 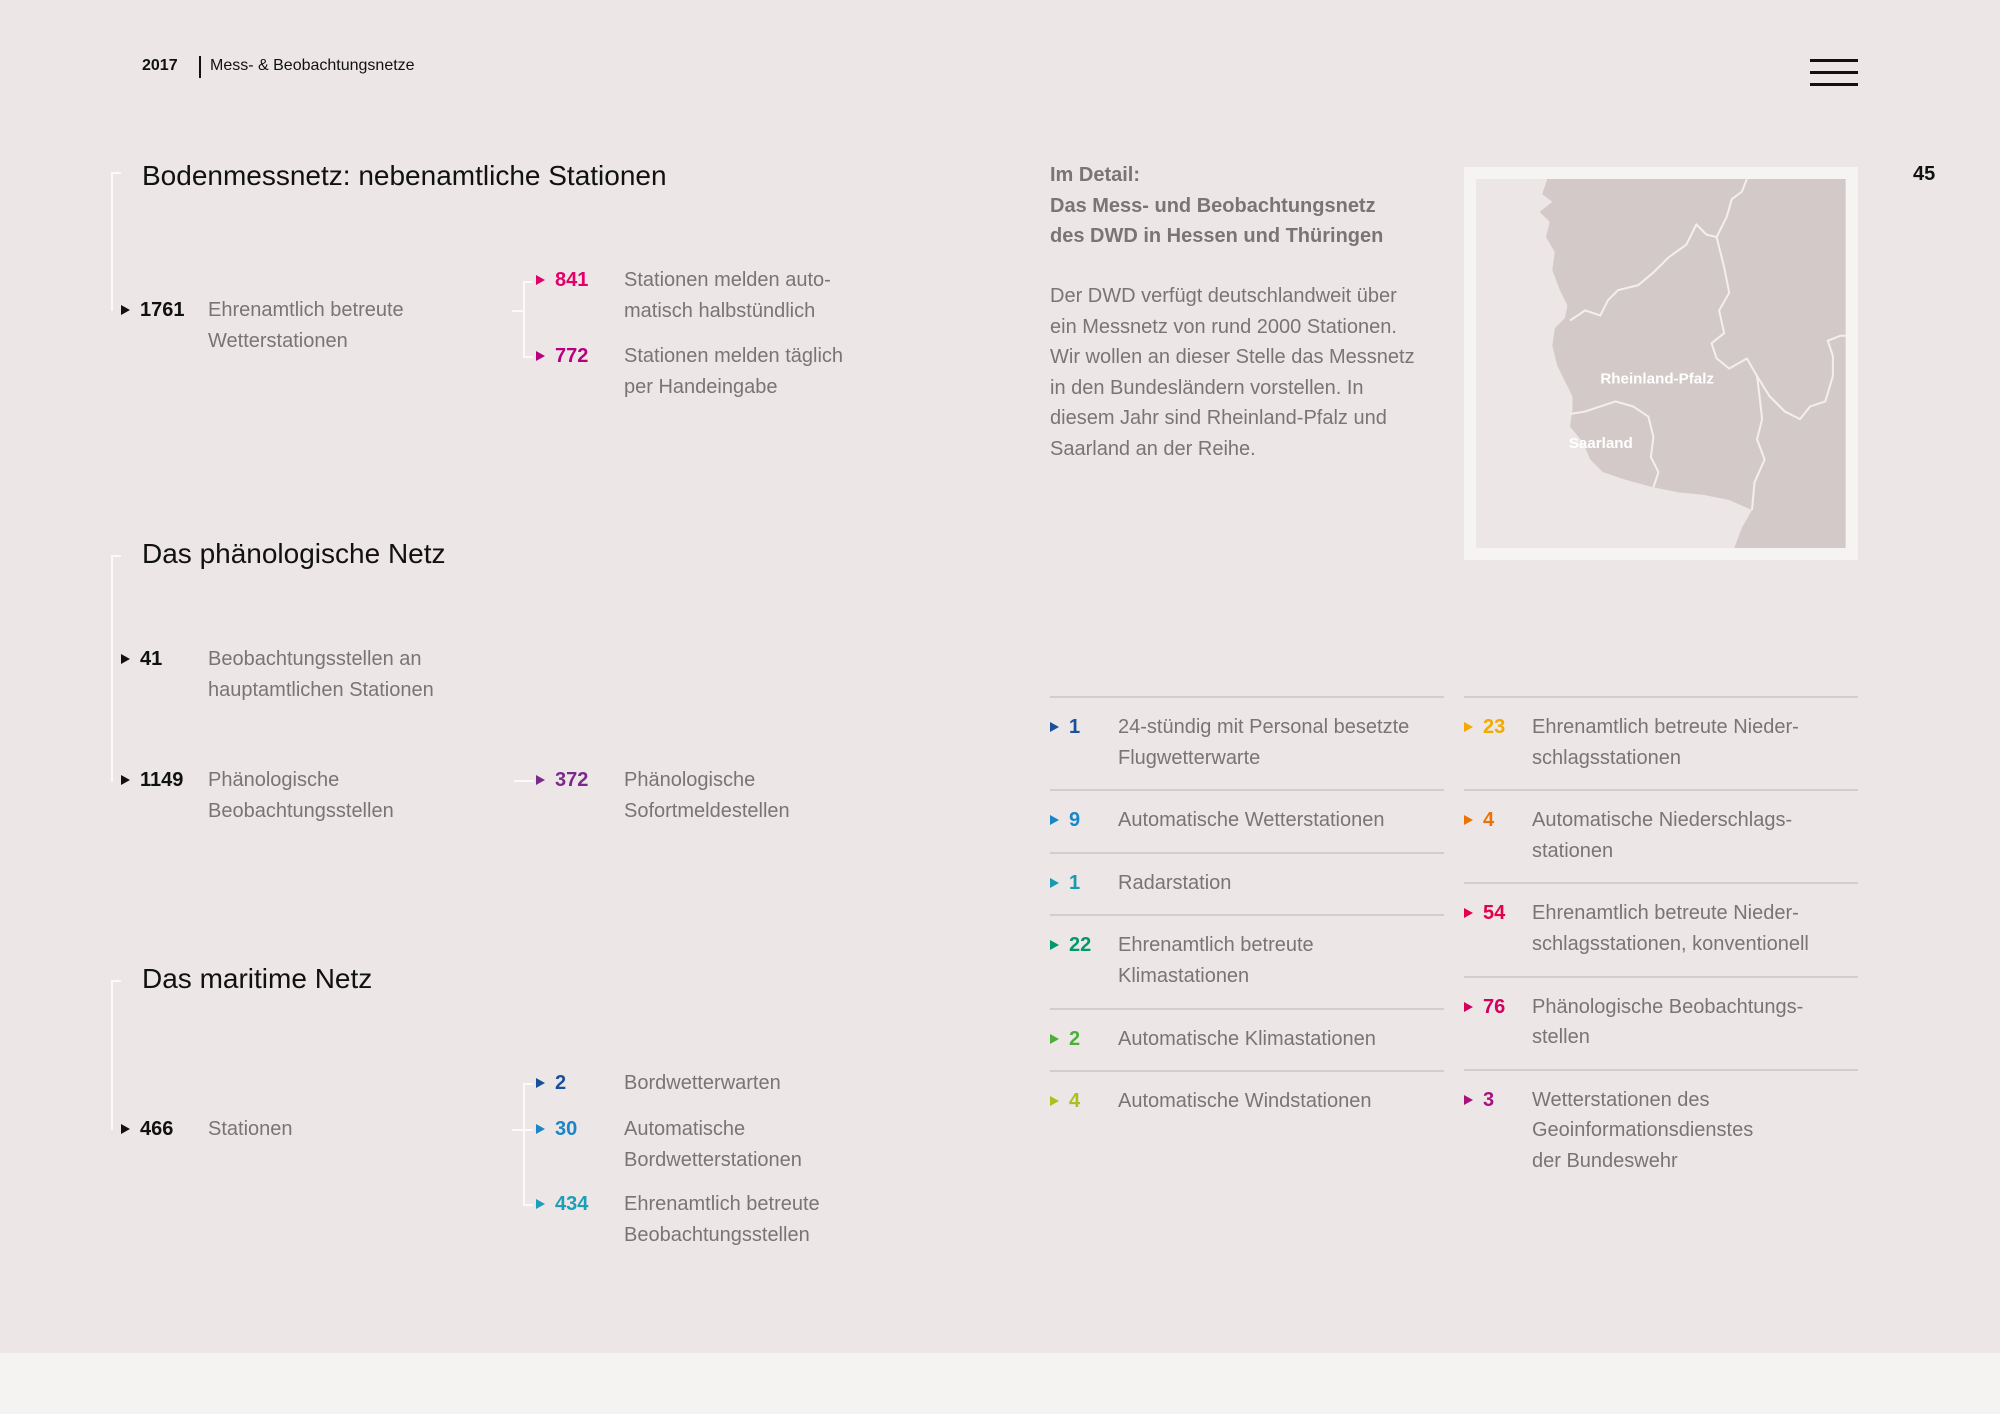 What do you see at coordinates (1668, 1022) in the screenshot?
I see `station-label: Phänologische Beobachtungs- stellen` at bounding box center [1668, 1022].